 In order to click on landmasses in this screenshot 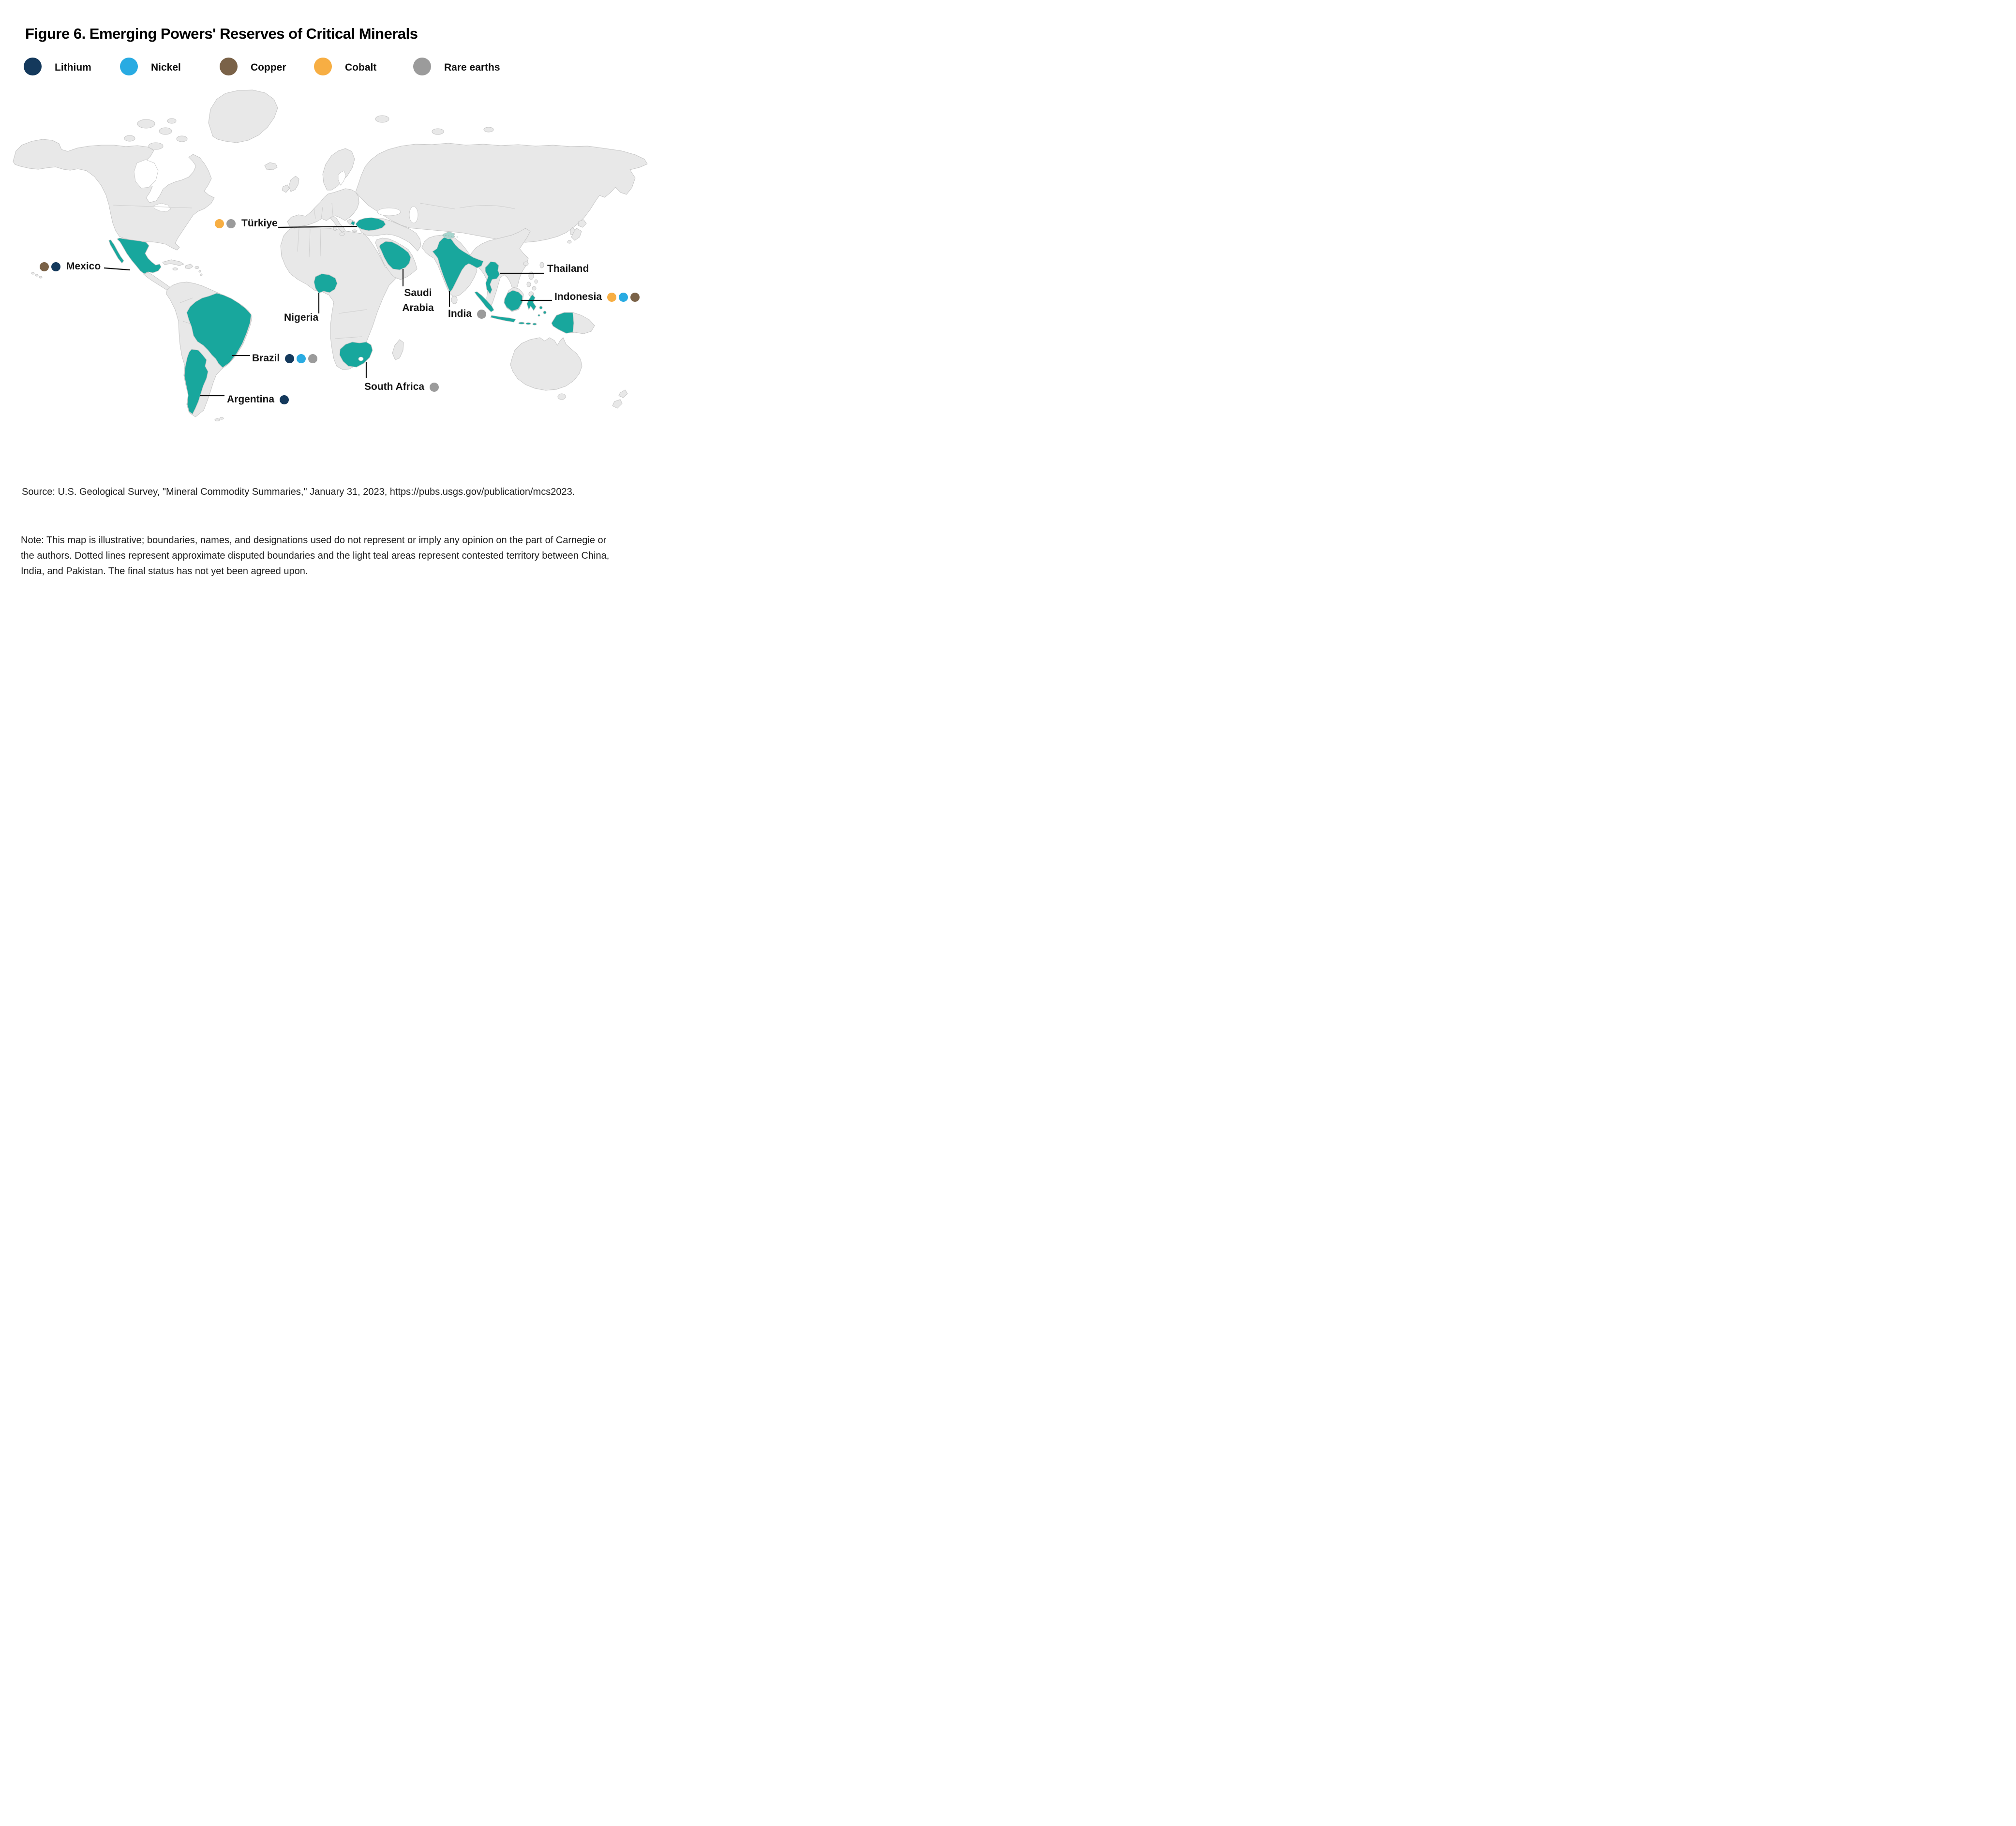, I will do `click(330, 255)`.